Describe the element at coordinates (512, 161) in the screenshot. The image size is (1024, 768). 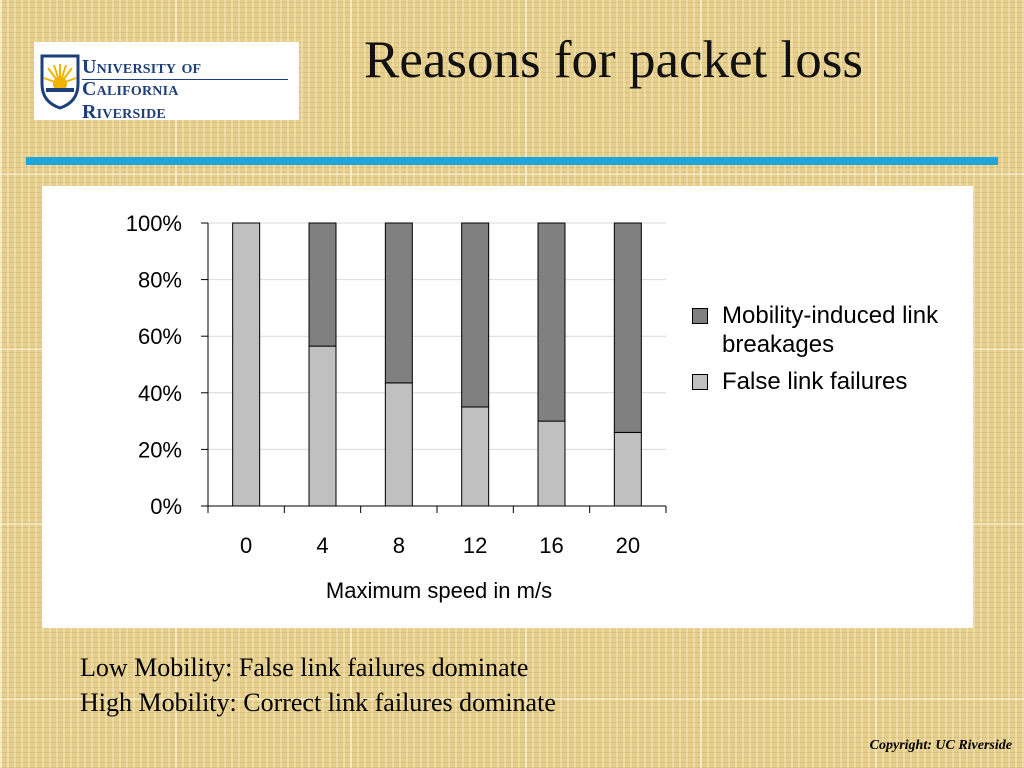
I see `title-underline` at that location.